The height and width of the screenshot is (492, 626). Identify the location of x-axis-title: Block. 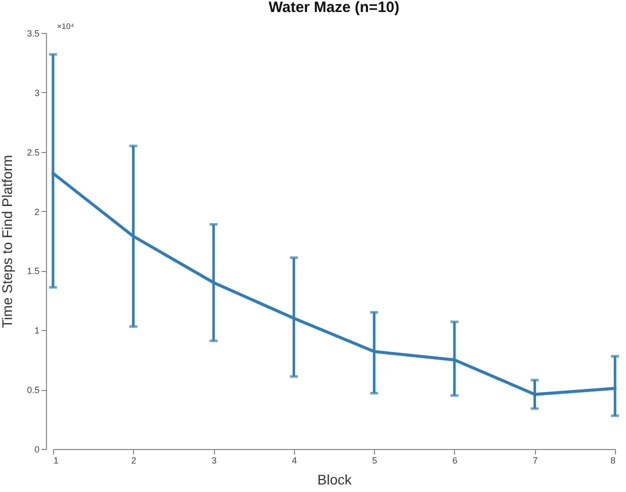
(335, 480).